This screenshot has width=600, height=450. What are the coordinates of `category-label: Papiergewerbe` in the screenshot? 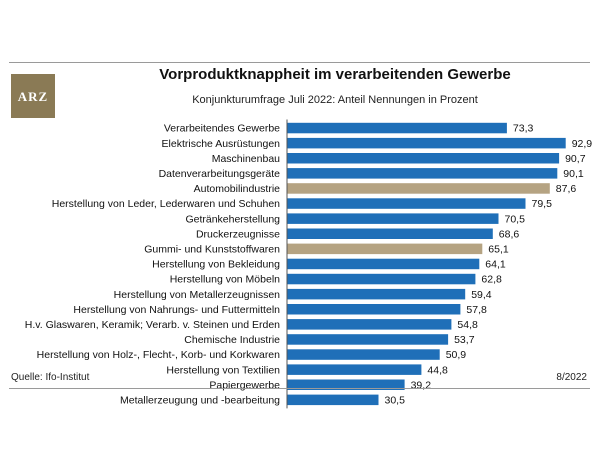 It's located at (244, 385).